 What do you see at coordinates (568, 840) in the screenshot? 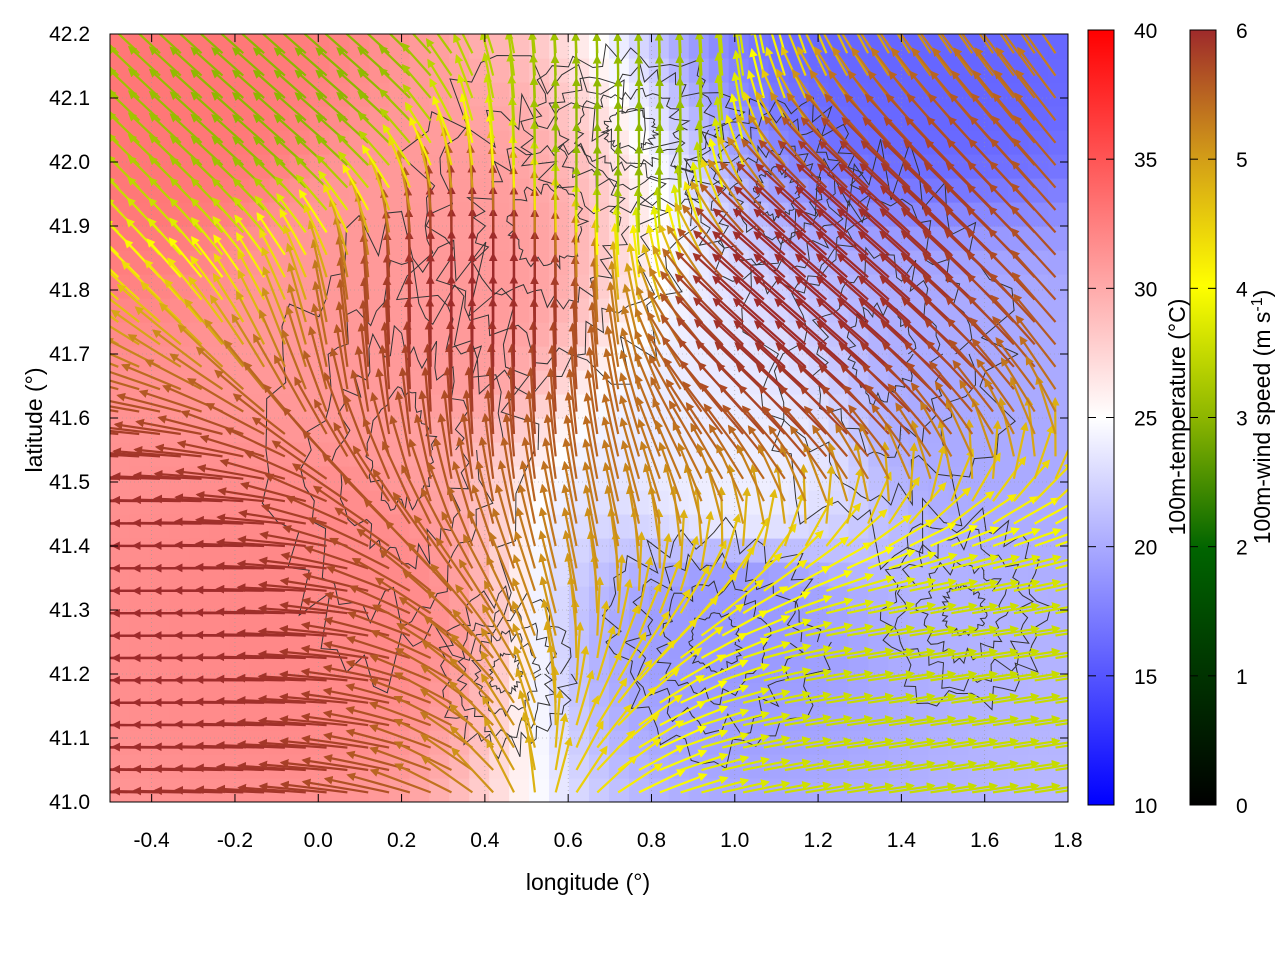
I see `x-tick-label: 0.6` at bounding box center [568, 840].